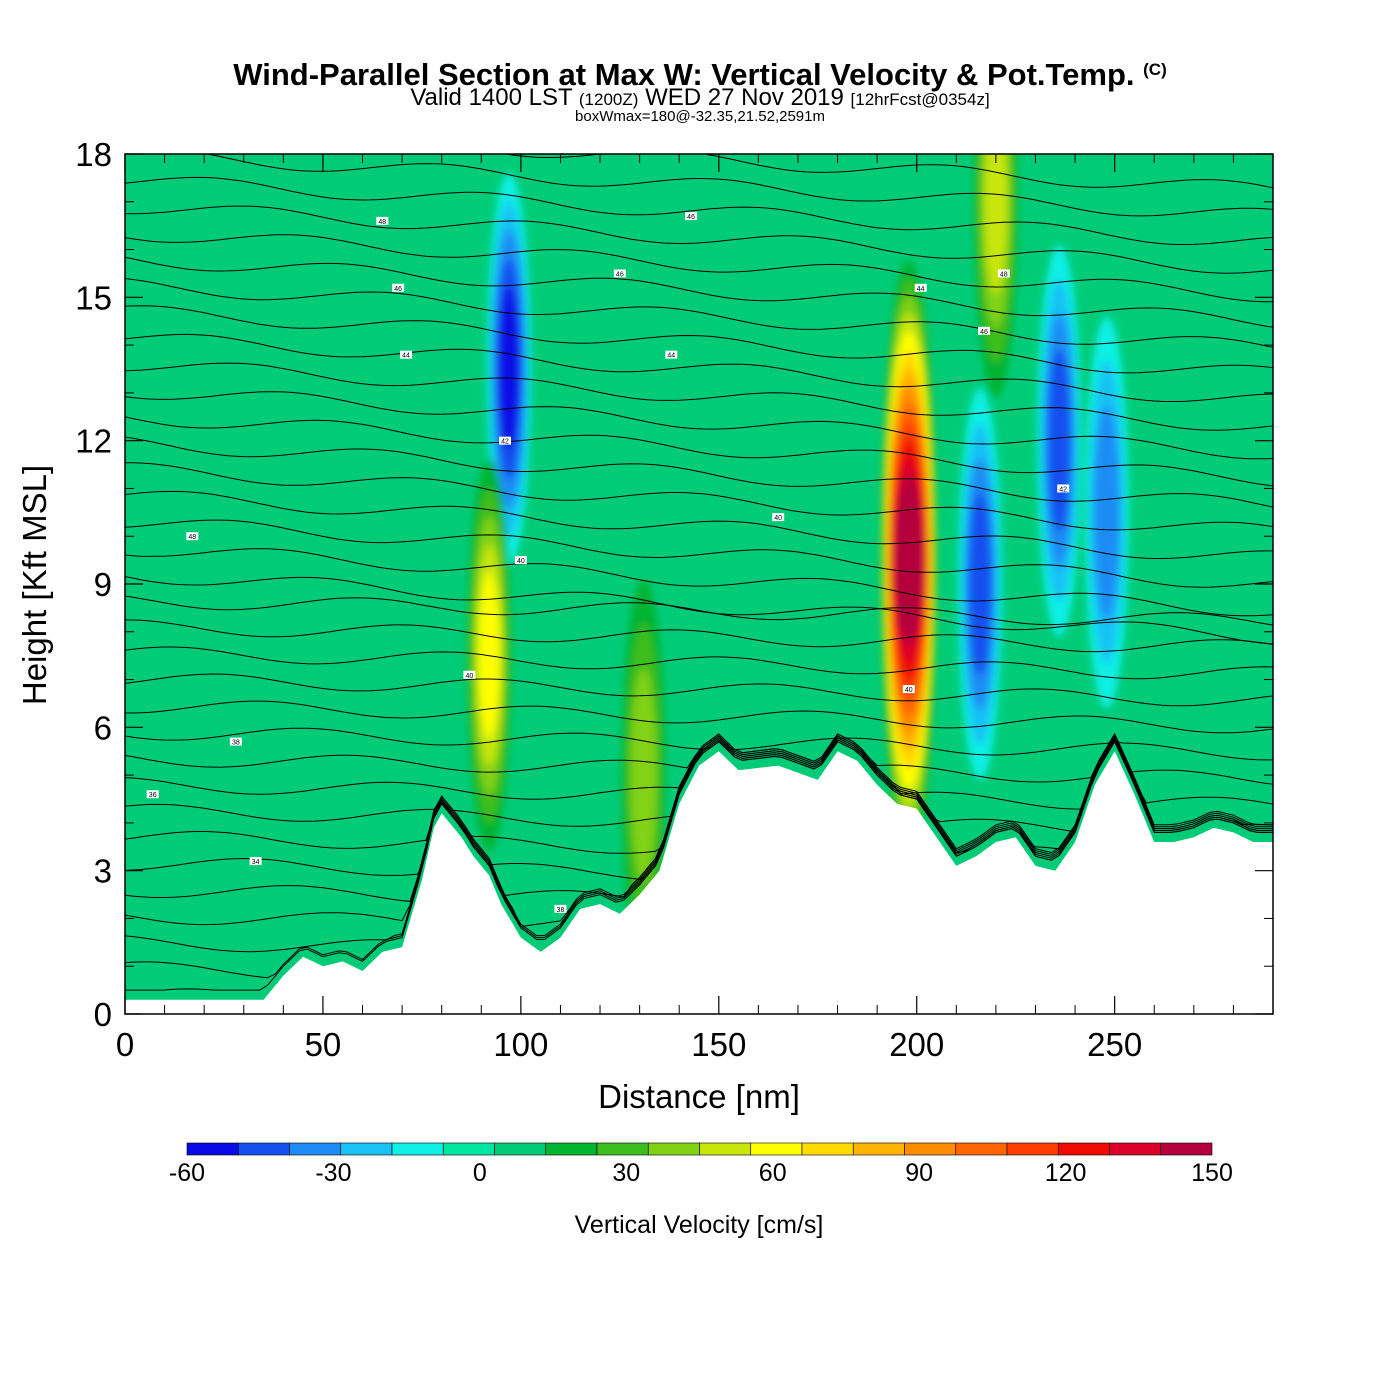 The height and width of the screenshot is (1400, 1400). Describe the element at coordinates (93, 297) in the screenshot. I see `y-tick-label: 15` at that location.